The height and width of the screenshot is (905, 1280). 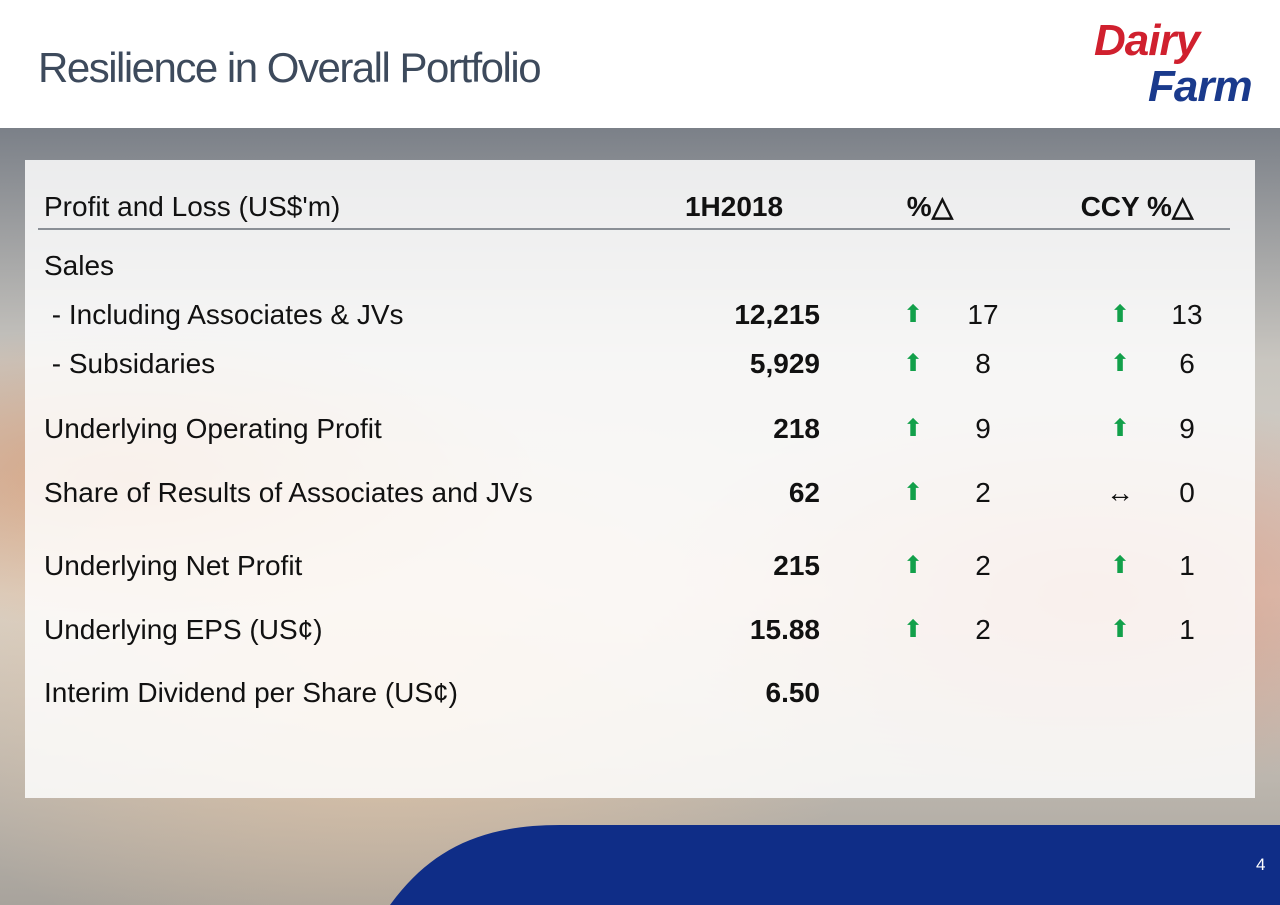 What do you see at coordinates (804, 492) in the screenshot?
I see `cell-value: 62` at bounding box center [804, 492].